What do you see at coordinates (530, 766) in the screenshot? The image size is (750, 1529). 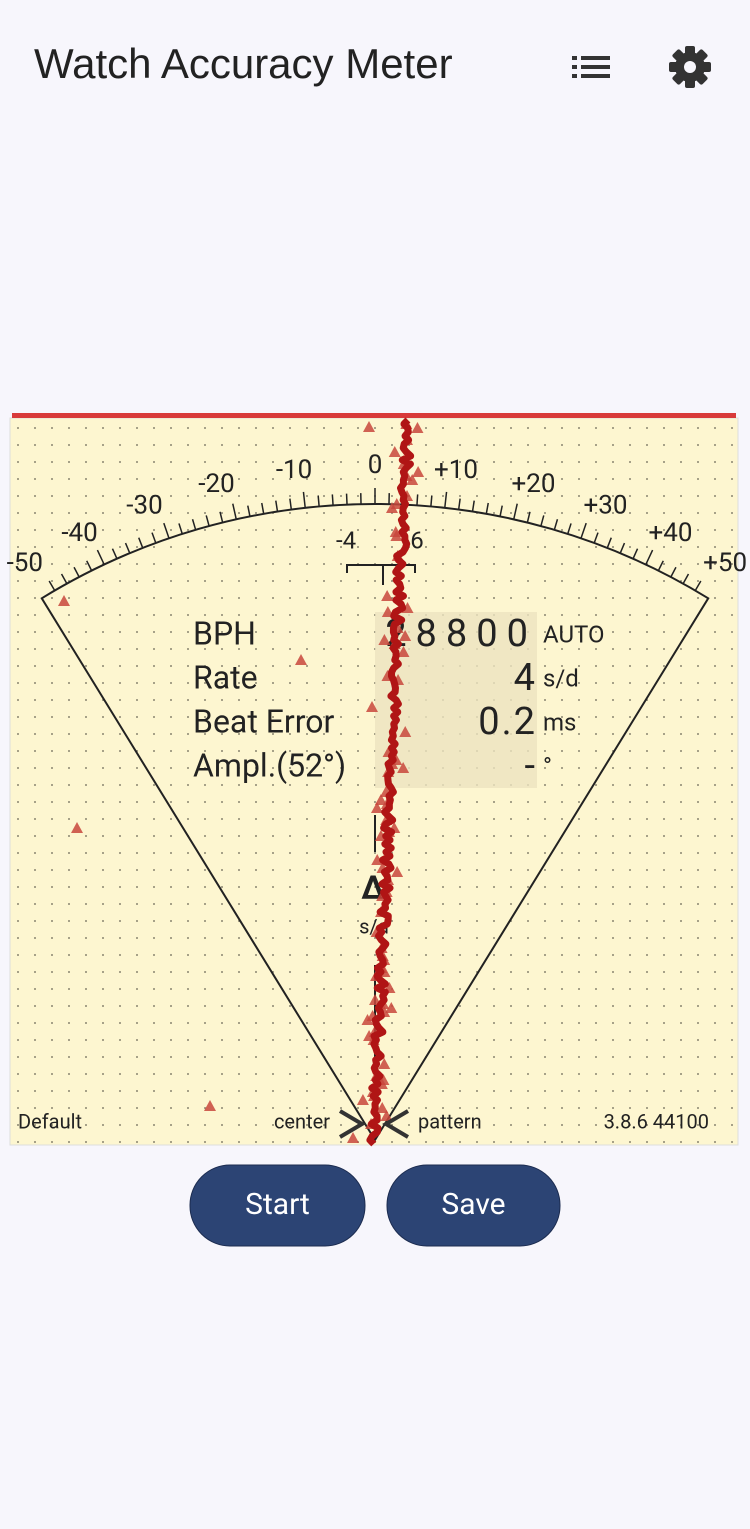 I see `reading-value: -` at bounding box center [530, 766].